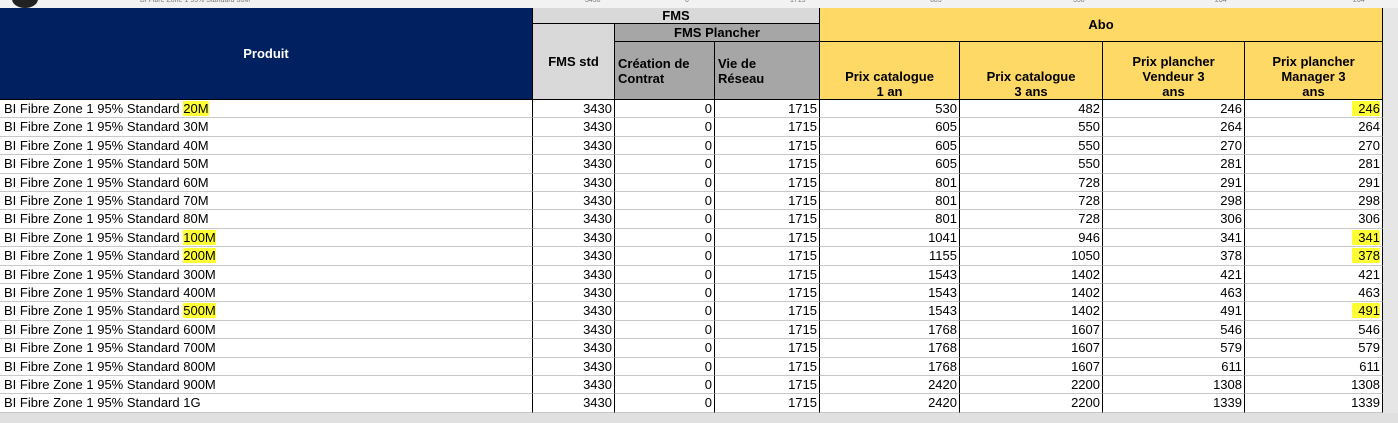 The width and height of the screenshot is (1398, 423). Describe the element at coordinates (593, 2) in the screenshot. I see `cut-row-value: 3430` at that location.